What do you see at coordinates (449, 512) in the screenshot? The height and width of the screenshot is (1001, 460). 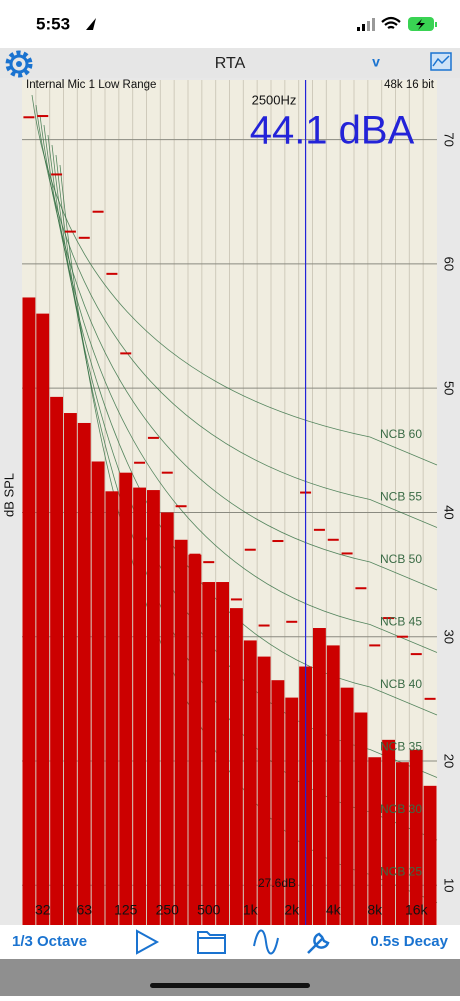 I see `y-tick-label: 40` at bounding box center [449, 512].